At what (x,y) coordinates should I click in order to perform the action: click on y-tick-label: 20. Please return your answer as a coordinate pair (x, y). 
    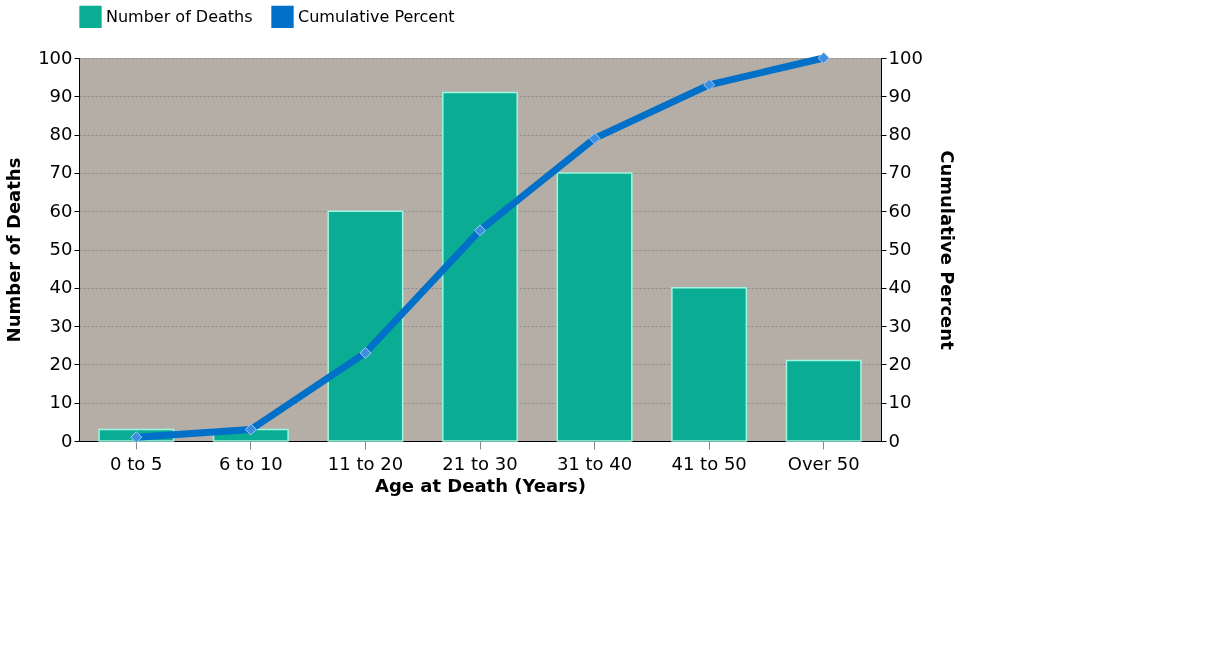
    Looking at the image, I should click on (61, 363).